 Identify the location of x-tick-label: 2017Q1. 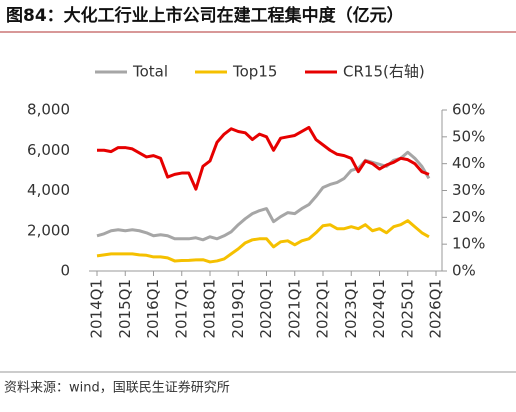
(181, 309).